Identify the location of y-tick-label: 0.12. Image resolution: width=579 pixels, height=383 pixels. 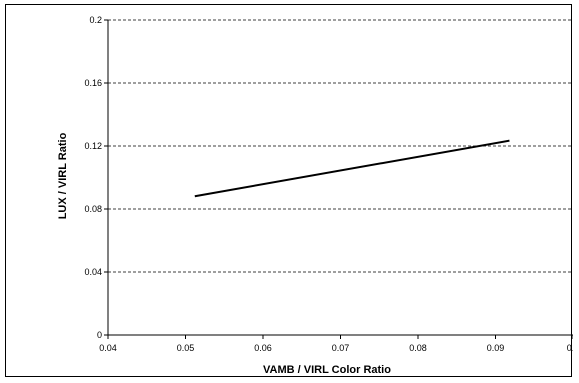
(93, 146).